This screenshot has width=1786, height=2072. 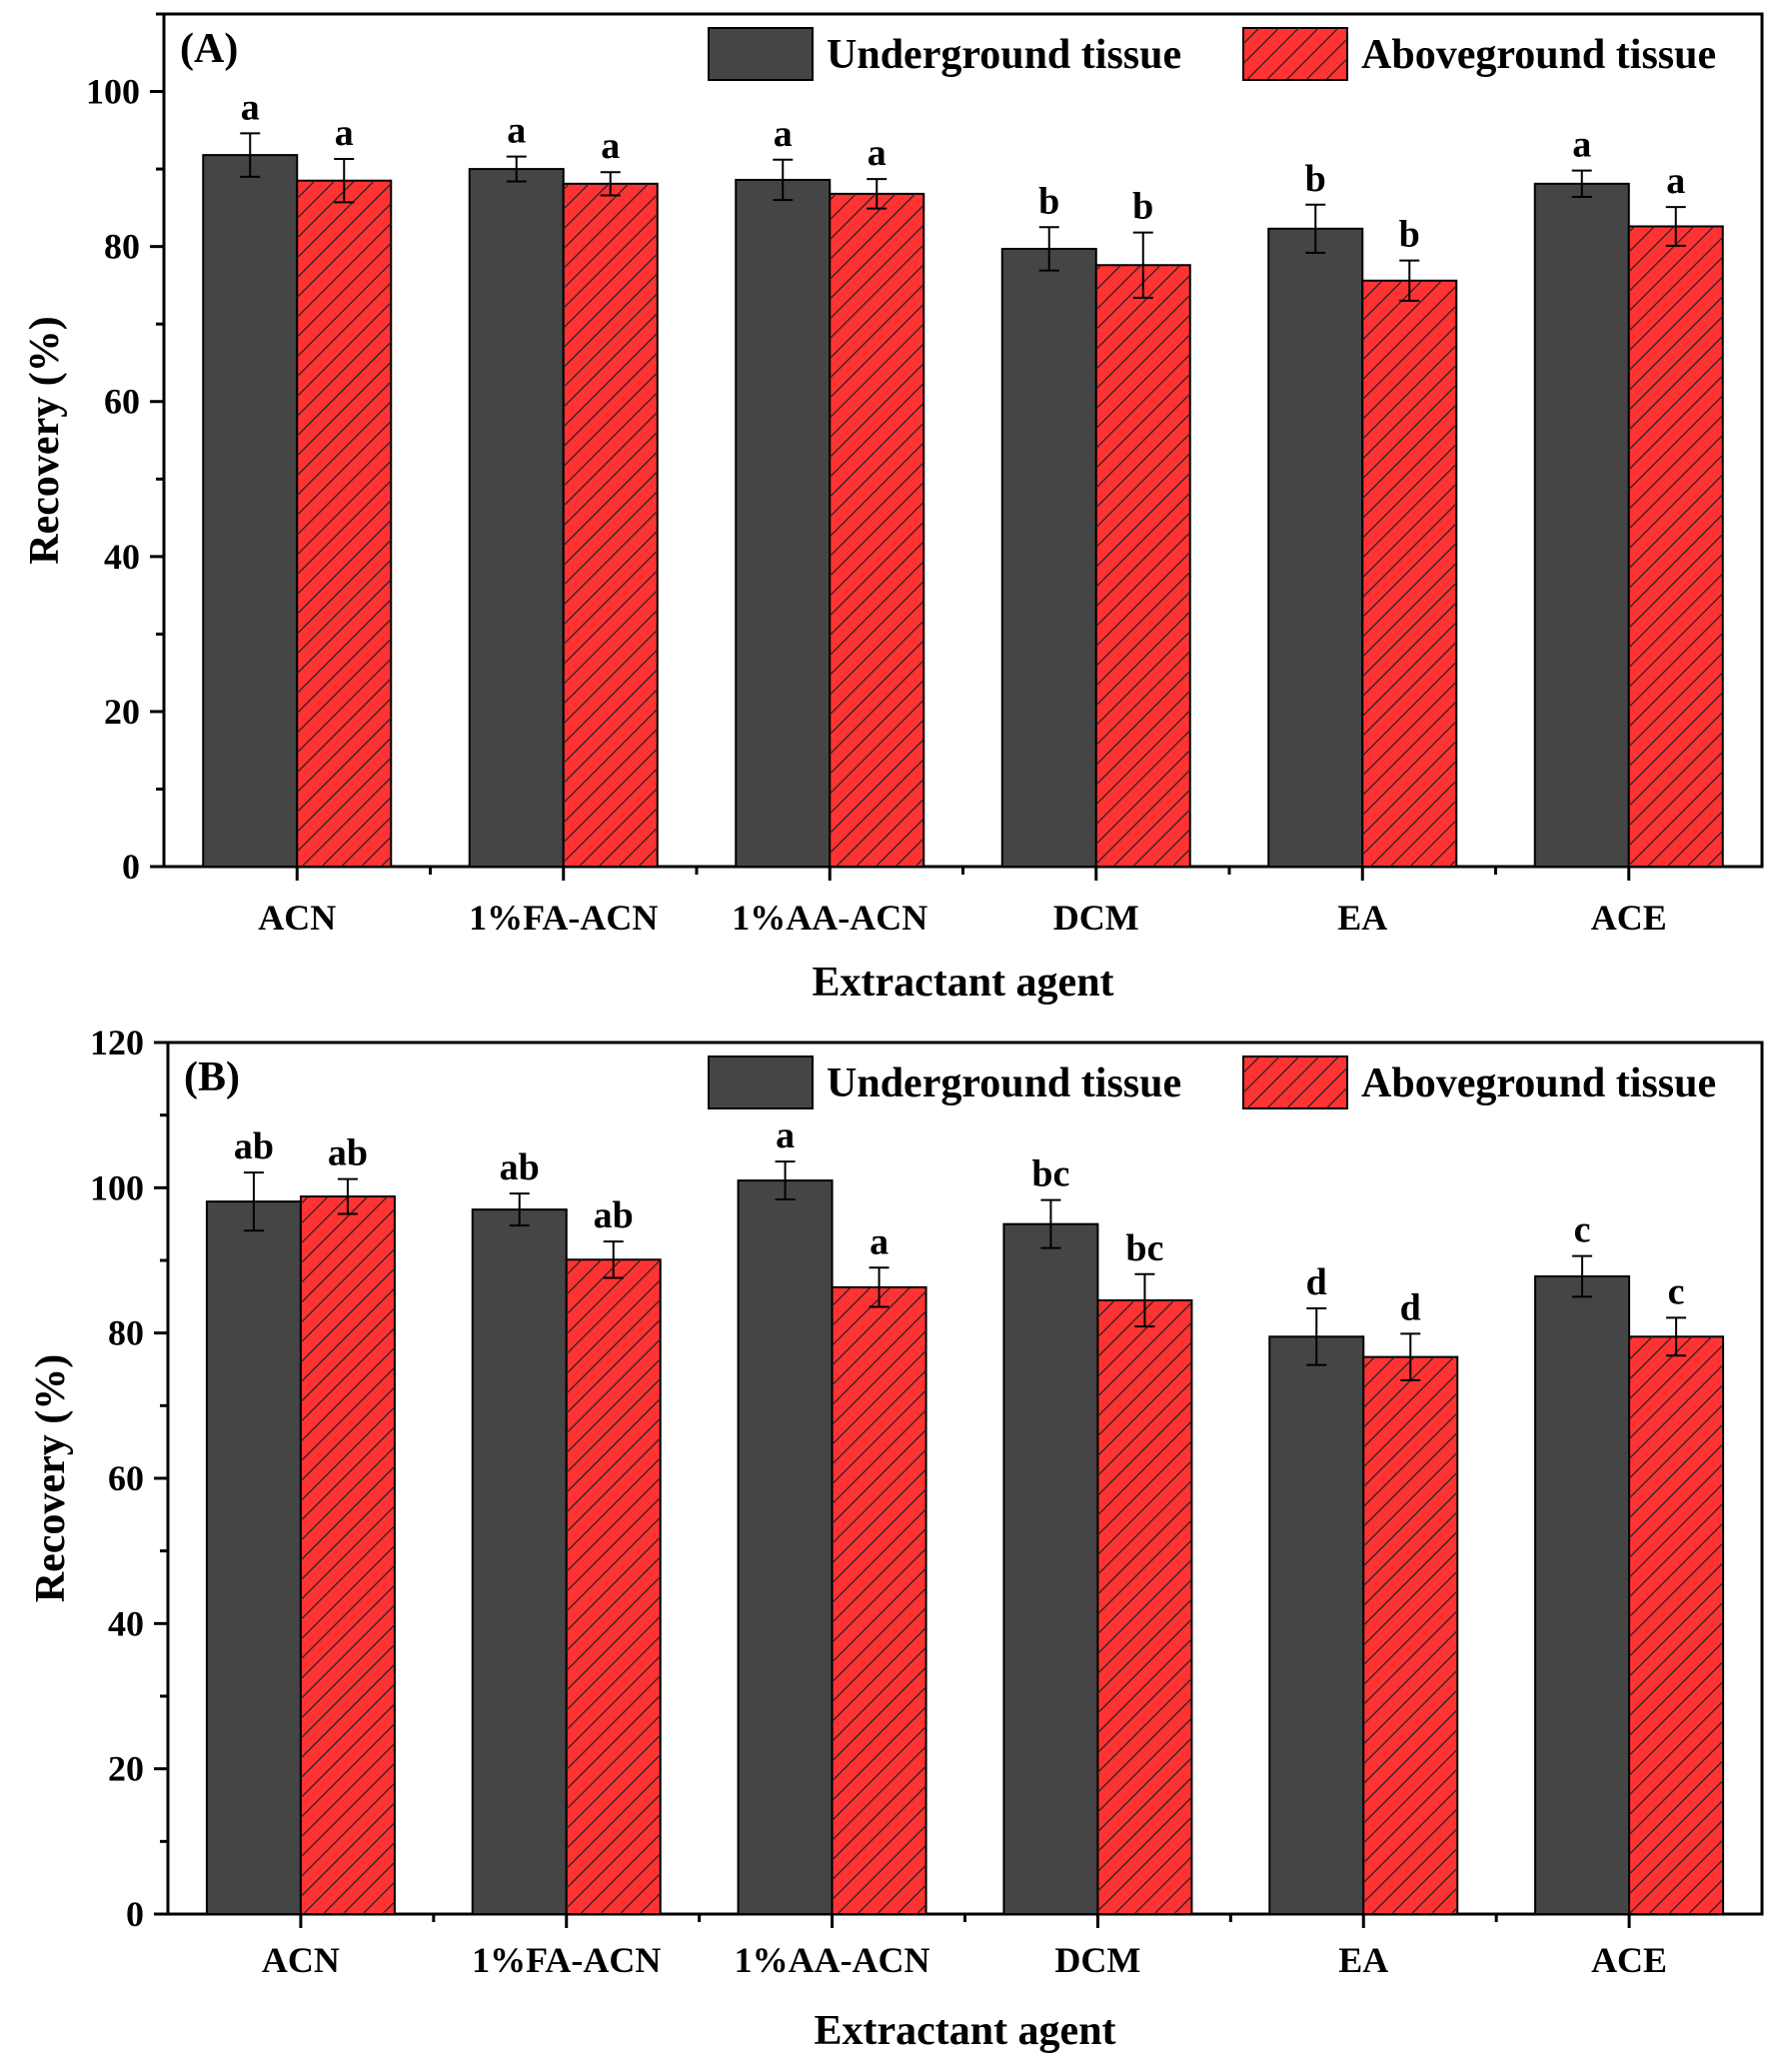 I want to click on panel-label: (A), so click(x=209, y=49).